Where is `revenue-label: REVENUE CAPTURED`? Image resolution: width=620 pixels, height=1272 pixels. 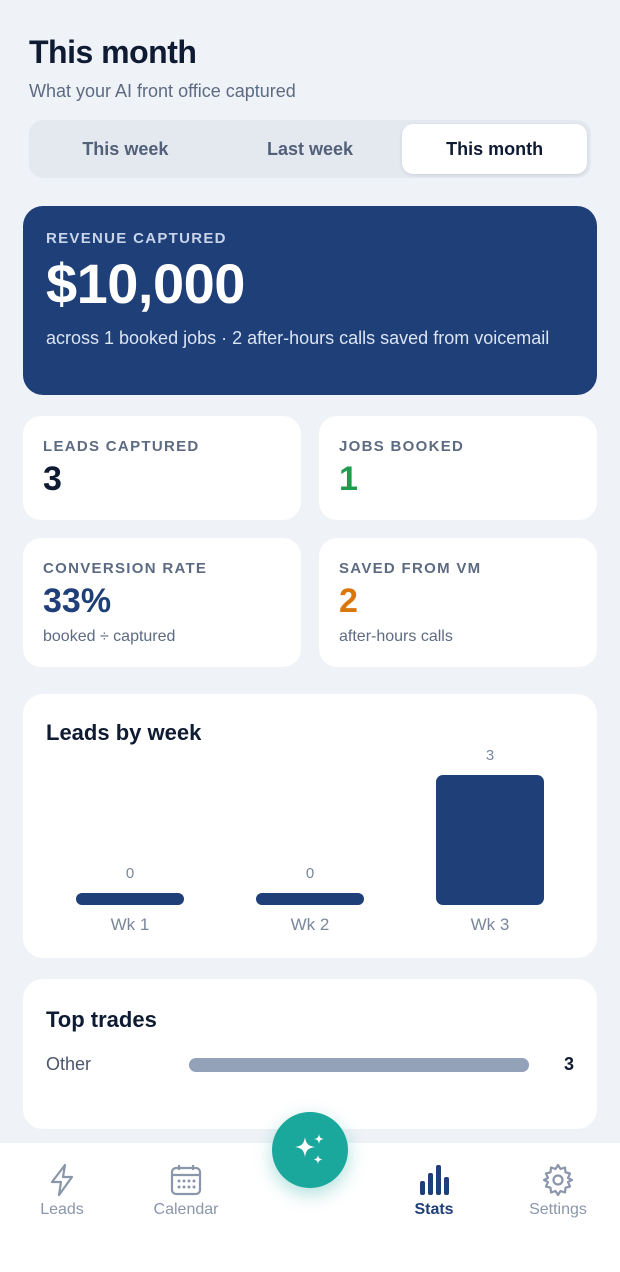 revenue-label: REVENUE CAPTURED is located at coordinates (136, 238).